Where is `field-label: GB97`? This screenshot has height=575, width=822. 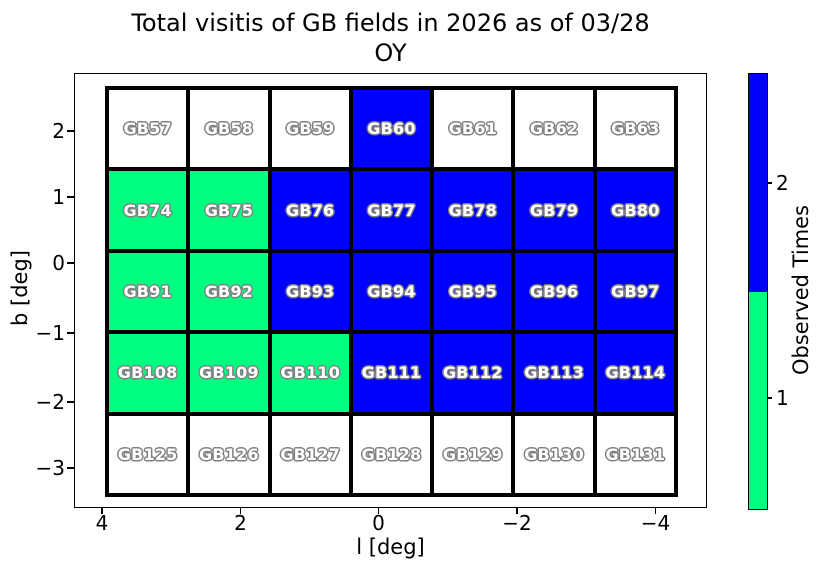 field-label: GB97 is located at coordinates (635, 291).